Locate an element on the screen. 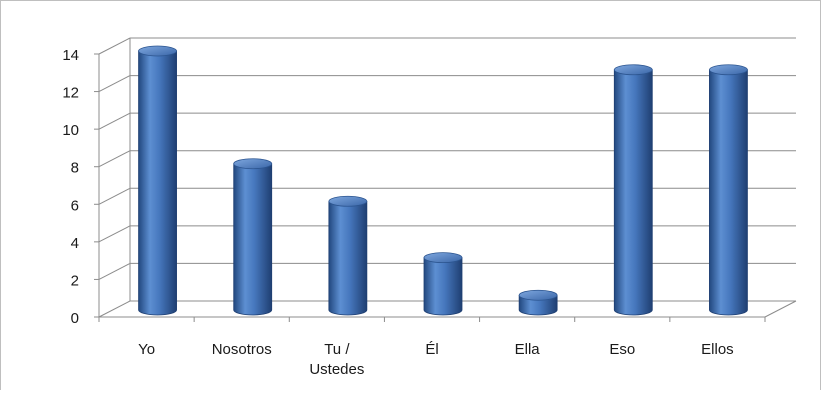 This screenshot has width=829, height=397. x-tick-label: Ella is located at coordinates (528, 349).